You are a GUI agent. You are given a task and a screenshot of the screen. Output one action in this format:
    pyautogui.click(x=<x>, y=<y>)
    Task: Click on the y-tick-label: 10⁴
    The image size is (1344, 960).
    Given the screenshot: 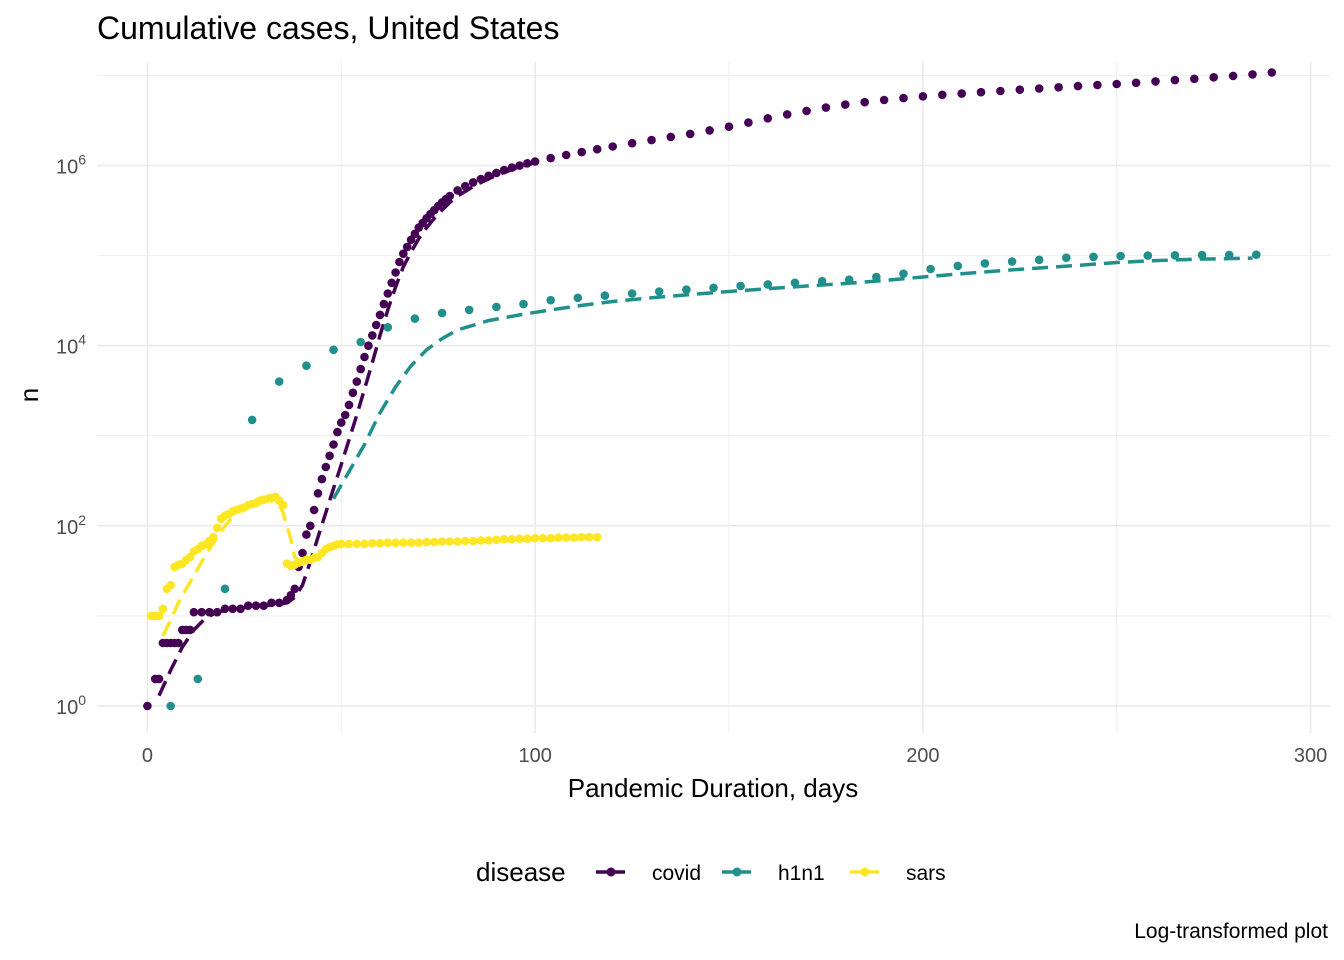 What is the action you would take?
    pyautogui.click(x=71, y=345)
    